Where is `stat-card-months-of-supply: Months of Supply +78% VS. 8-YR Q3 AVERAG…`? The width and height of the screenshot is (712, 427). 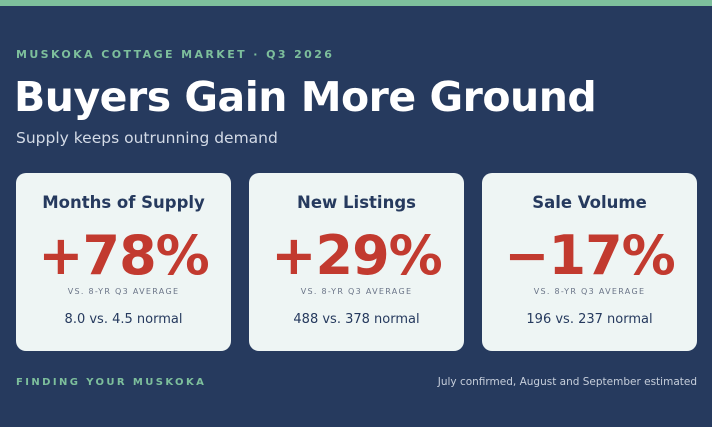 stat-card-months-of-supply: Months of Supply +78% VS. 8-YR Q3 AVERAG… is located at coordinates (123, 262).